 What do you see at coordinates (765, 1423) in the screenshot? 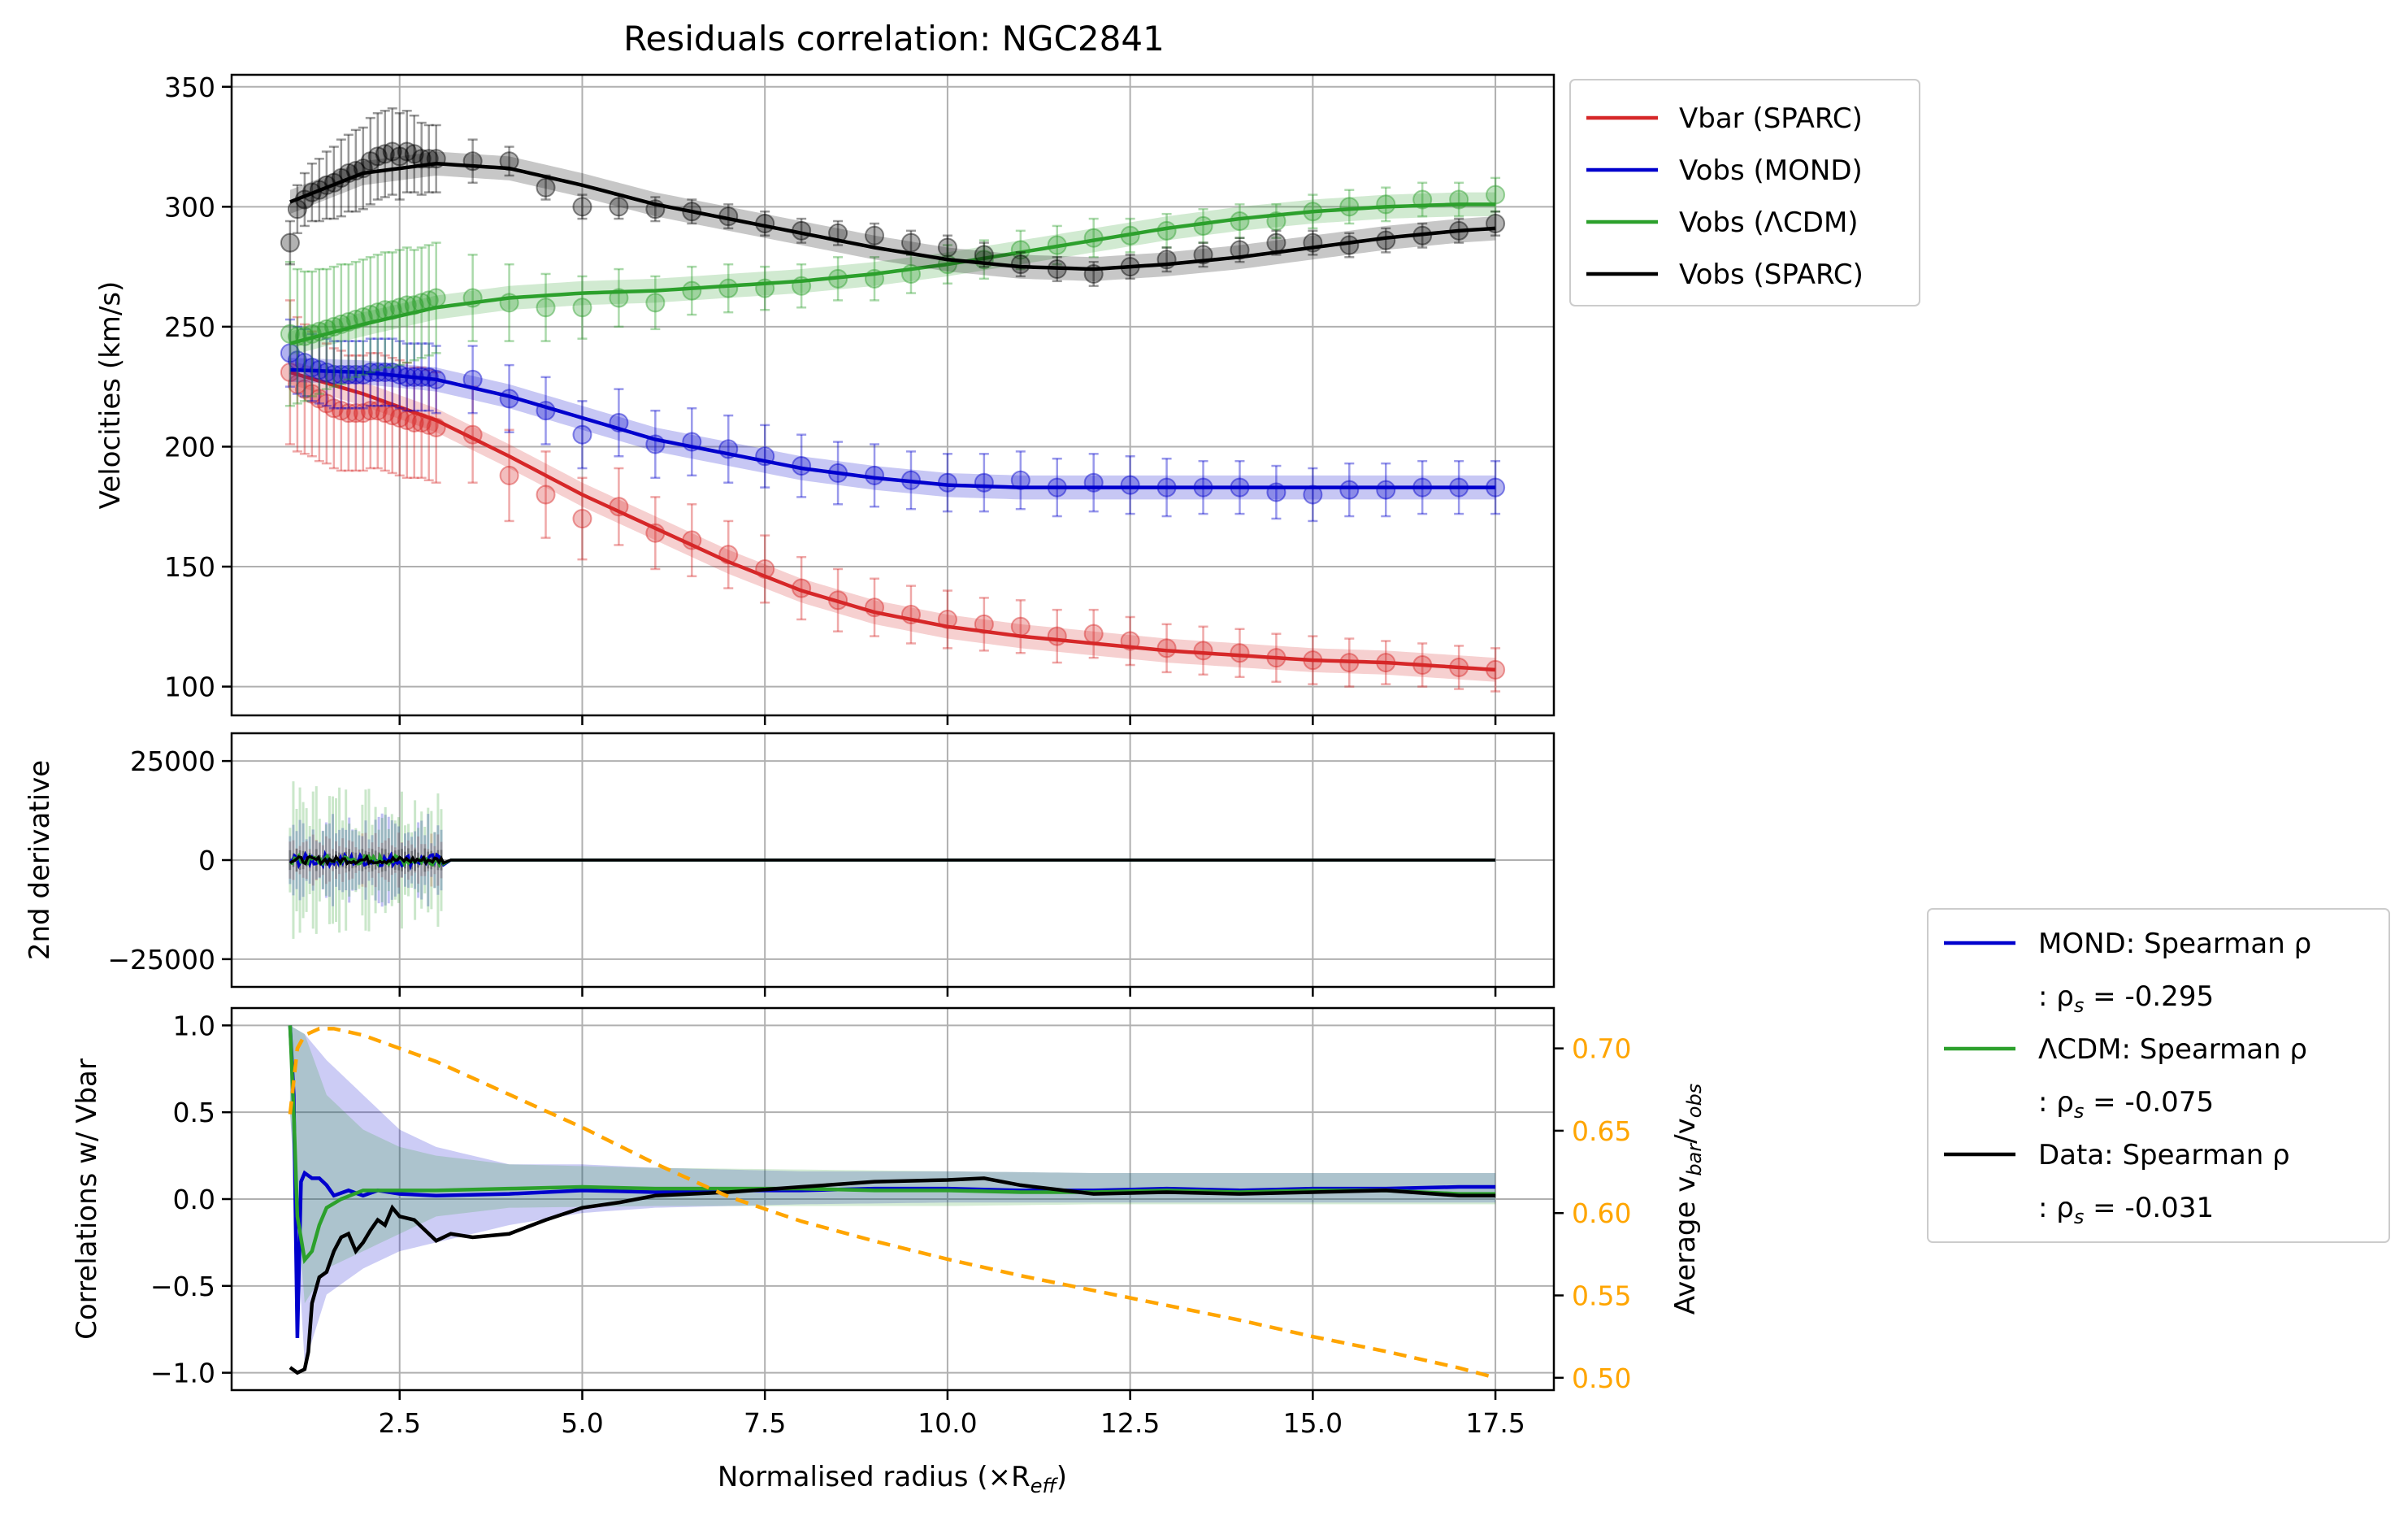
I see `x-tick-label: 7.5` at bounding box center [765, 1423].